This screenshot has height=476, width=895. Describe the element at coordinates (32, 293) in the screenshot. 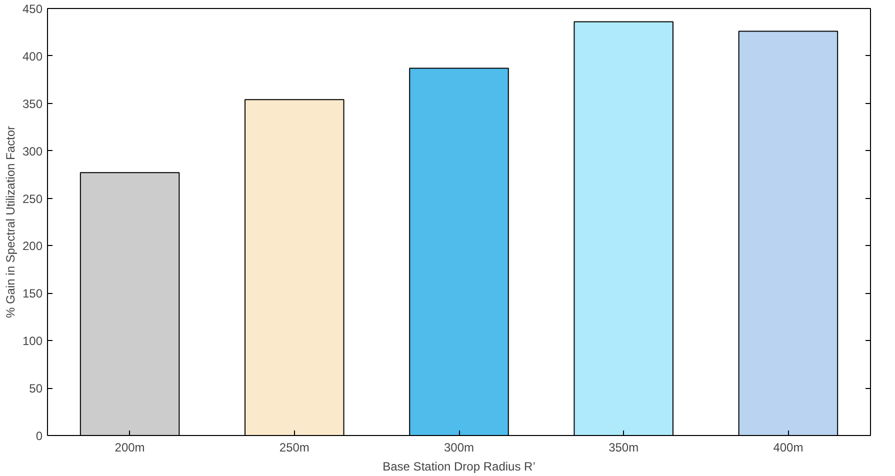

I see `y-tick-label: 150` at that location.